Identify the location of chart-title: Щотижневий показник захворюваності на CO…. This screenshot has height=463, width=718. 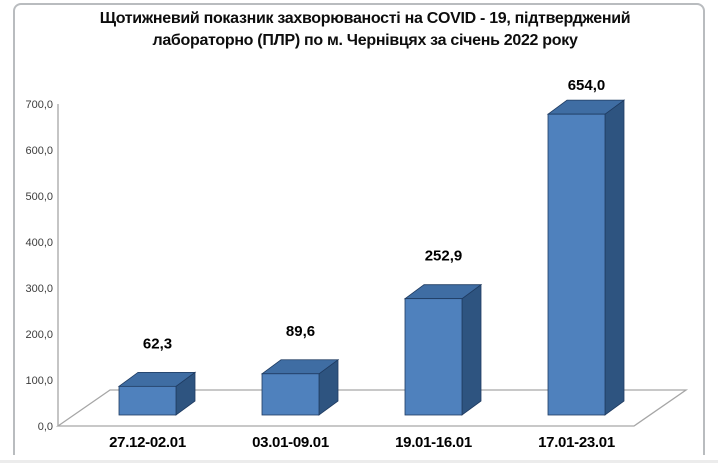
(365, 30).